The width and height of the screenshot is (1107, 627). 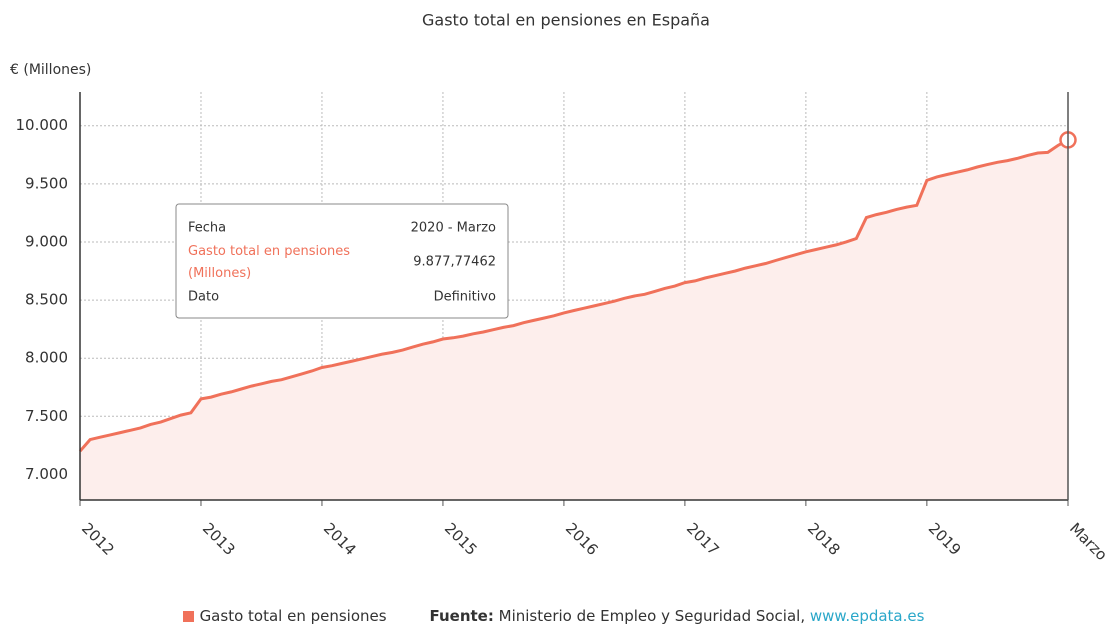 What do you see at coordinates (461, 616) in the screenshot?
I see `source-label: Fuente:` at bounding box center [461, 616].